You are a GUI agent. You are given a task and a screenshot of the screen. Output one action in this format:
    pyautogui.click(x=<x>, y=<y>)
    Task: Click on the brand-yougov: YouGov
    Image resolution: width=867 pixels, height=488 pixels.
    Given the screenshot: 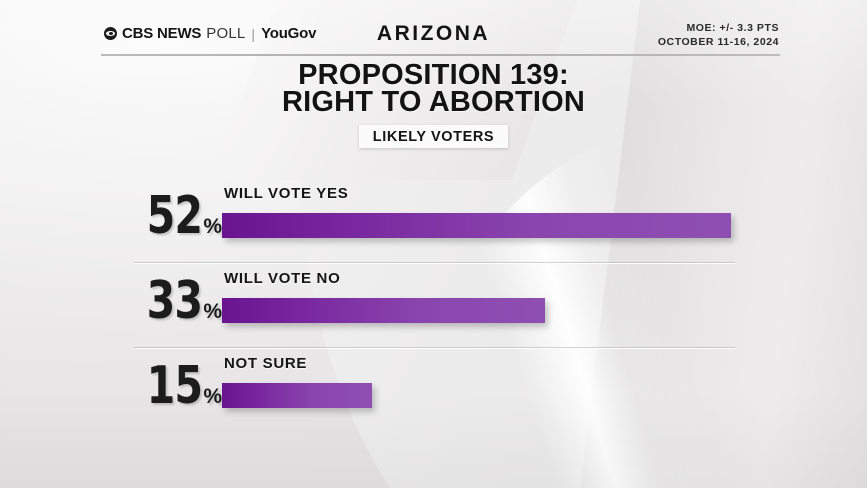 What is the action you would take?
    pyautogui.click(x=289, y=33)
    